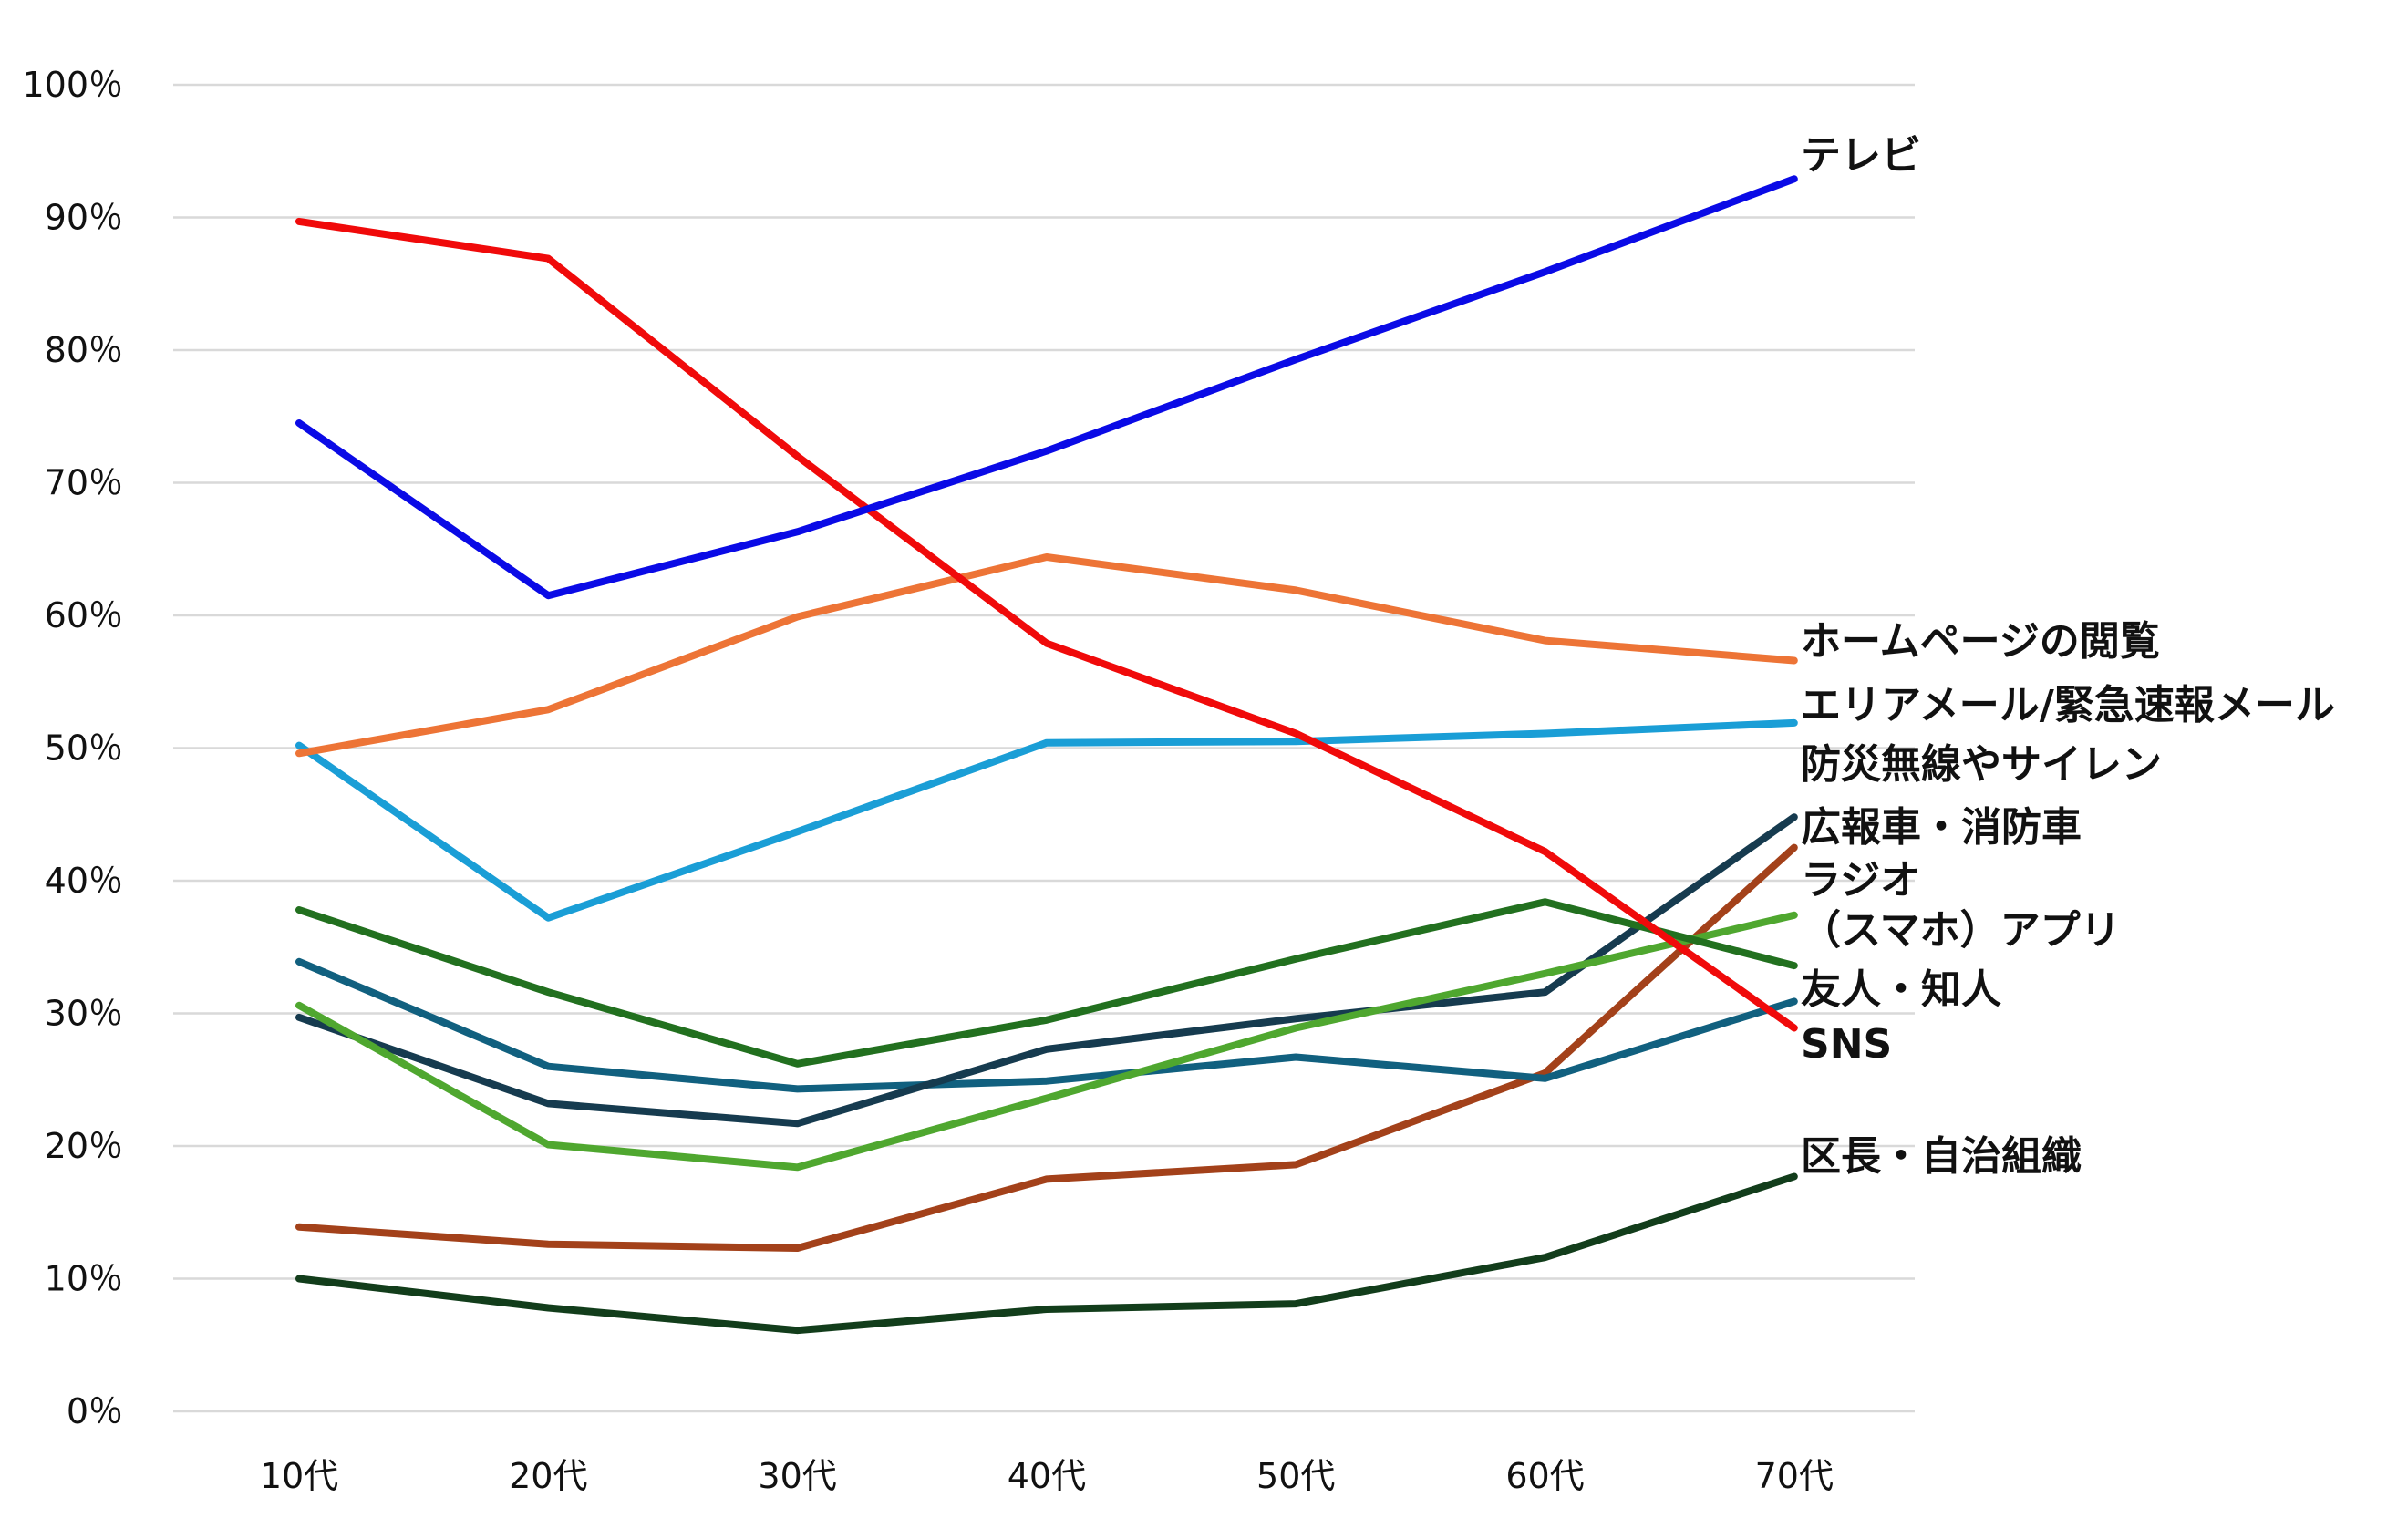 This screenshot has width=2408, height=1518. What do you see at coordinates (1295, 1476) in the screenshot?
I see `x-tick-label: 50代` at bounding box center [1295, 1476].